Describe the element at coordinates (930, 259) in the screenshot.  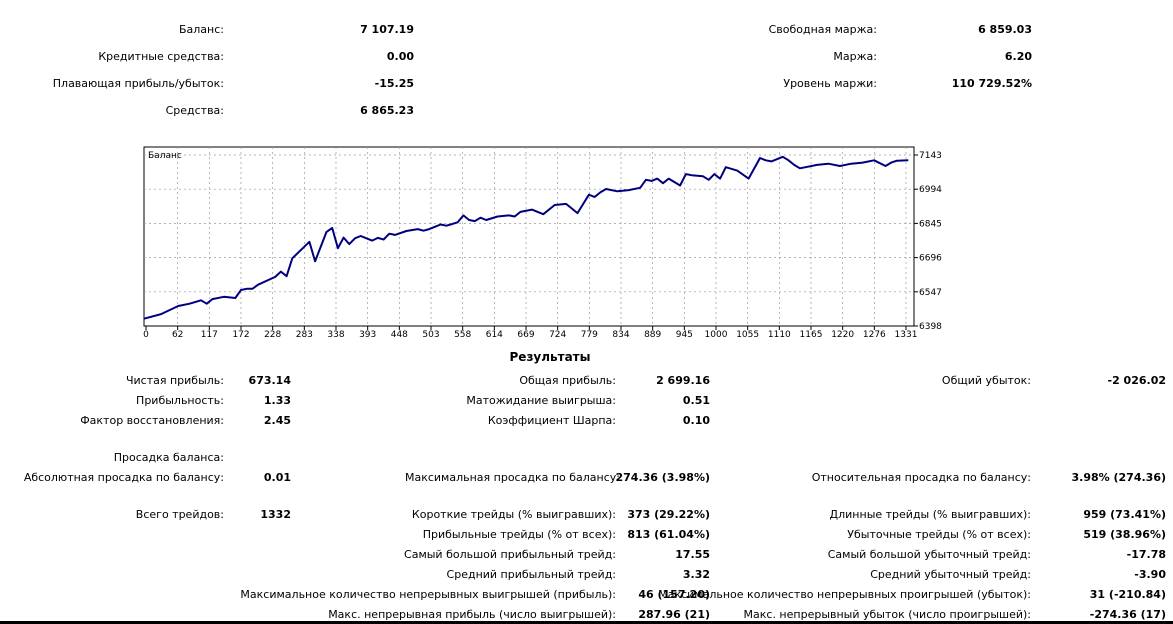
I see `y-tick-label: 6696` at that location.